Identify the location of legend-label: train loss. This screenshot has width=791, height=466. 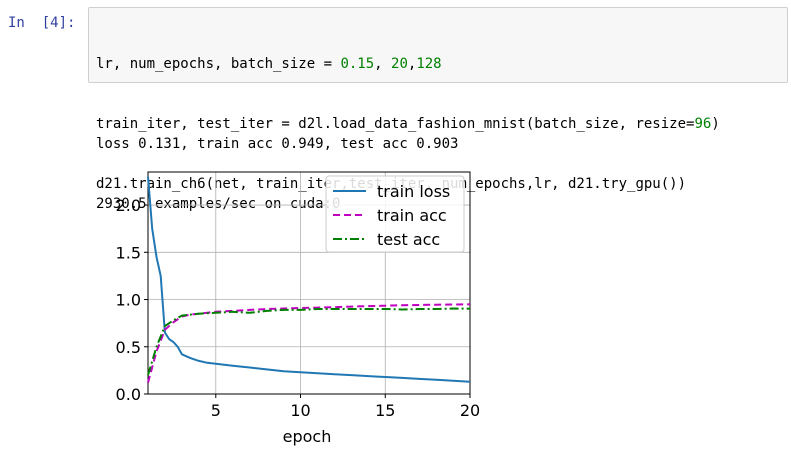
(413, 191).